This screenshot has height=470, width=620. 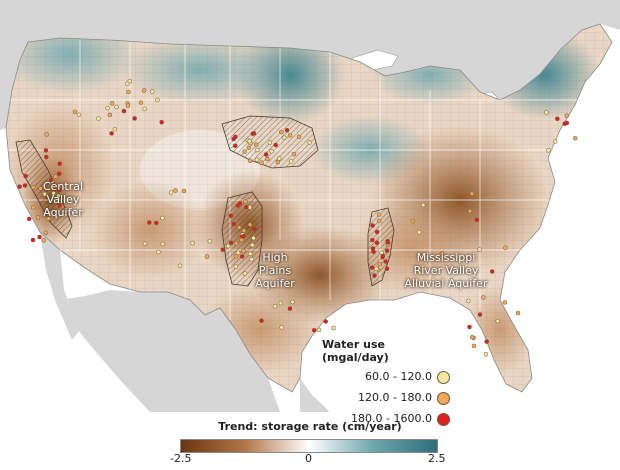 I want to click on high-plains-aquifer-label: High Plains Aquifer, so click(x=275, y=270).